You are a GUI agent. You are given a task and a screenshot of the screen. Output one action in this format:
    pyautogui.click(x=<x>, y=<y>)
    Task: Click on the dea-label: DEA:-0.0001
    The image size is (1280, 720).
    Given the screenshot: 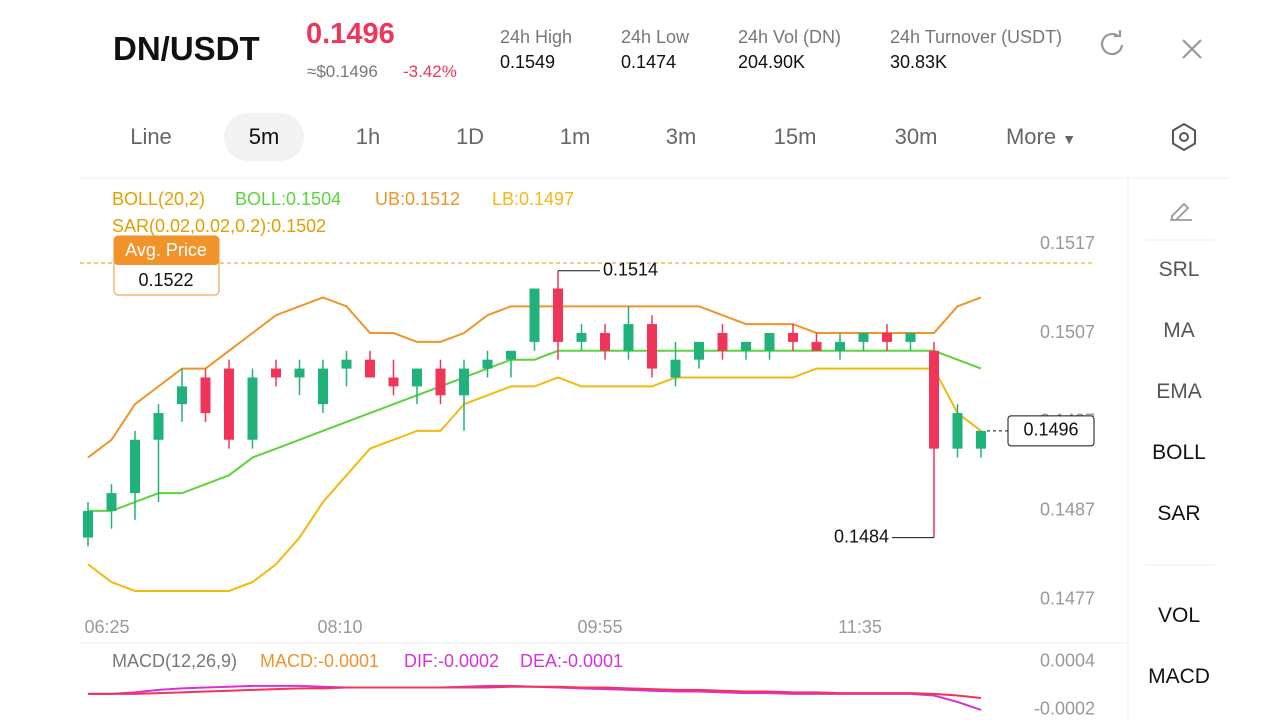 What is the action you would take?
    pyautogui.click(x=571, y=661)
    